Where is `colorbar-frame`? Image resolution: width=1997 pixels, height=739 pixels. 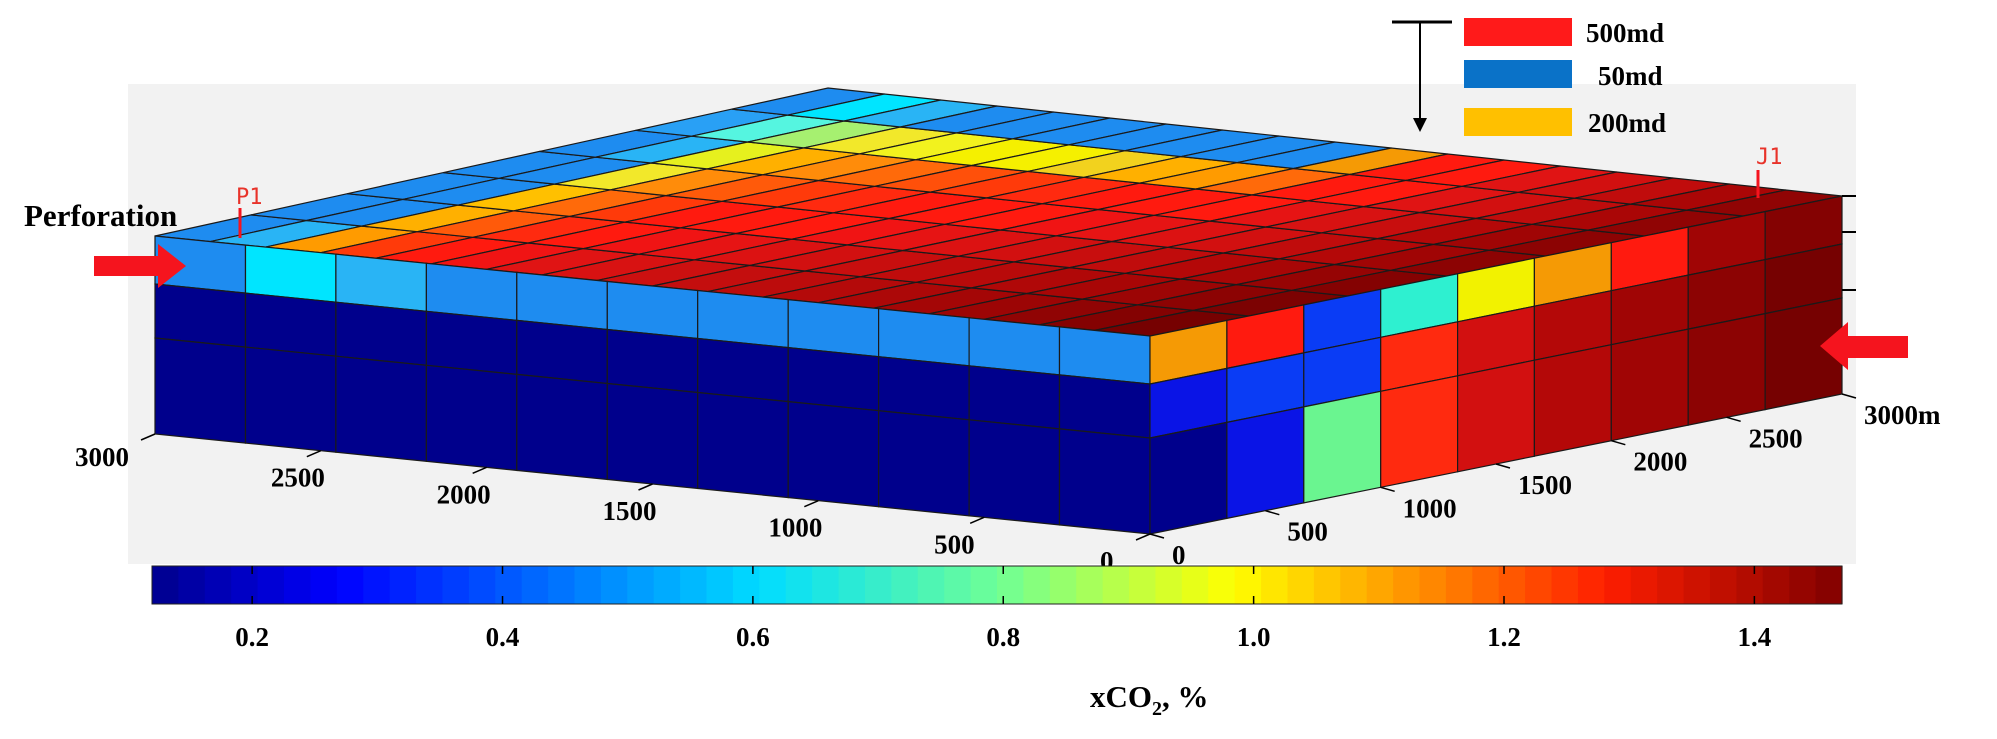
colorbar-frame is located at coordinates (997, 585).